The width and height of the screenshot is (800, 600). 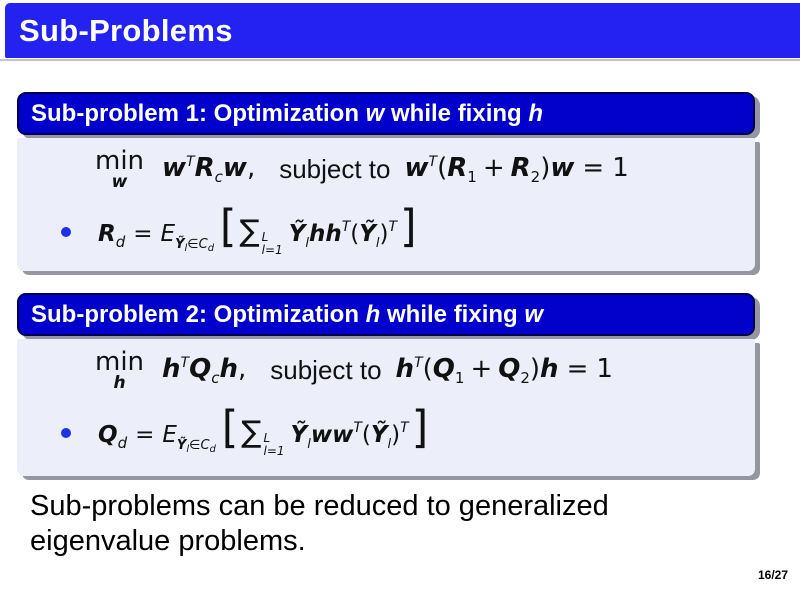 I want to click on math-token: w, so click(x=119, y=182).